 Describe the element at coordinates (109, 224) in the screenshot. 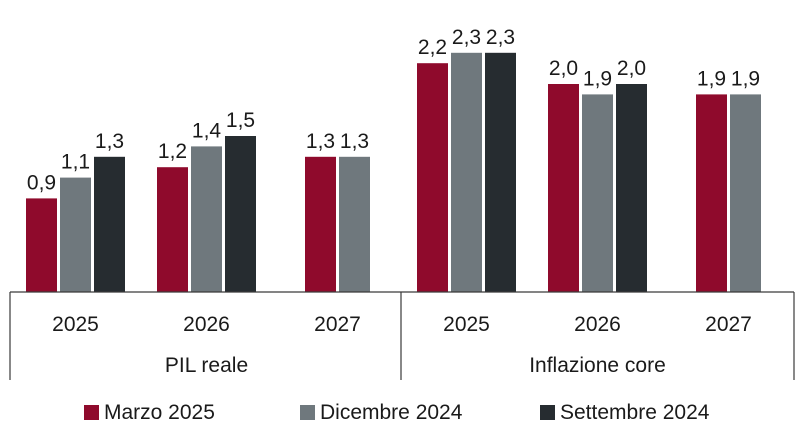

I see `bar-pil-reale-2025-s3` at that location.